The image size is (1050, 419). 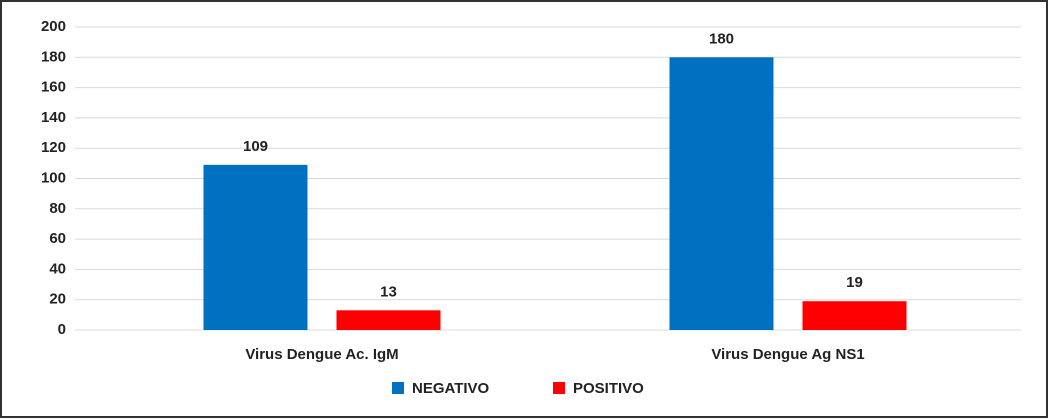 What do you see at coordinates (608, 388) in the screenshot?
I see `legend-label: POSITIVO` at bounding box center [608, 388].